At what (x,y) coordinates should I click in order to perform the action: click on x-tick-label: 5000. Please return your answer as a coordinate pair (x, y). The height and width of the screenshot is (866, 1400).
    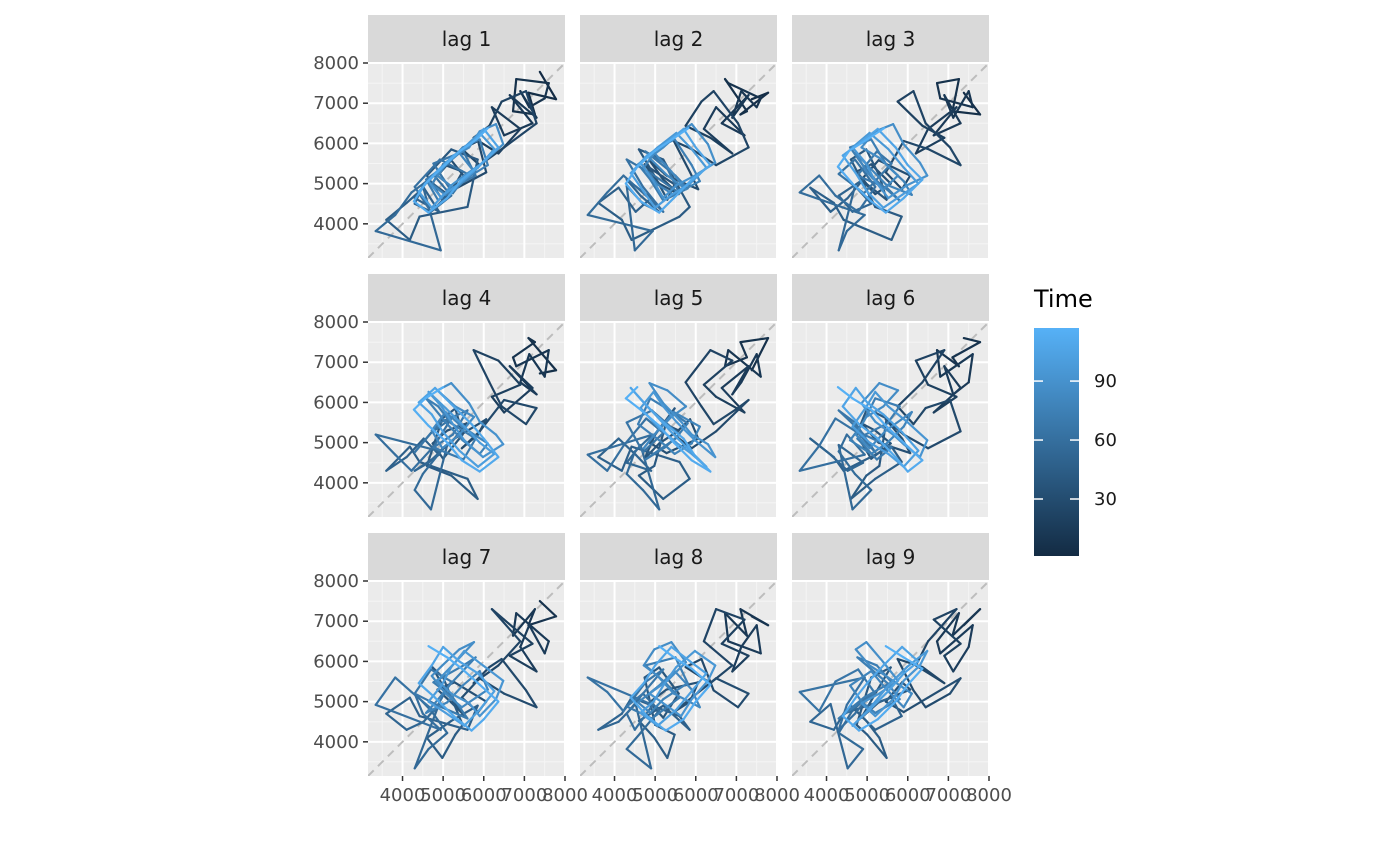
    Looking at the image, I should click on (867, 795).